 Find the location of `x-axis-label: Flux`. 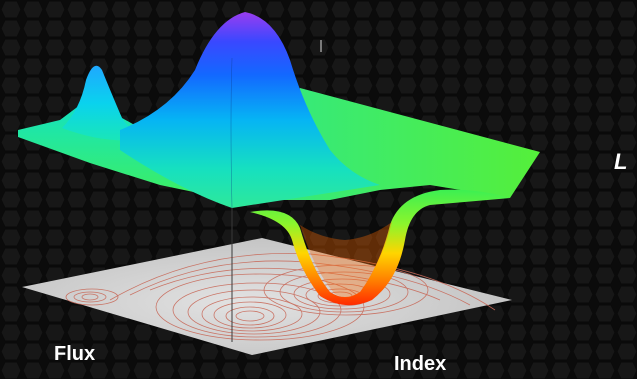

x-axis-label: Flux is located at coordinates (75, 354).